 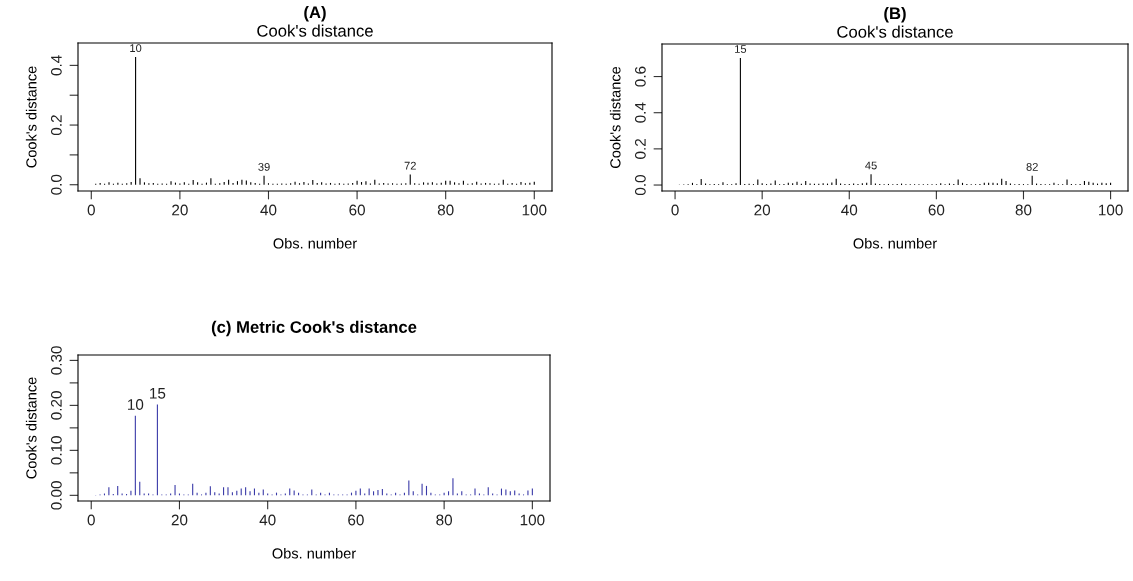 I want to click on annotation: 82, so click(x=1032, y=166).